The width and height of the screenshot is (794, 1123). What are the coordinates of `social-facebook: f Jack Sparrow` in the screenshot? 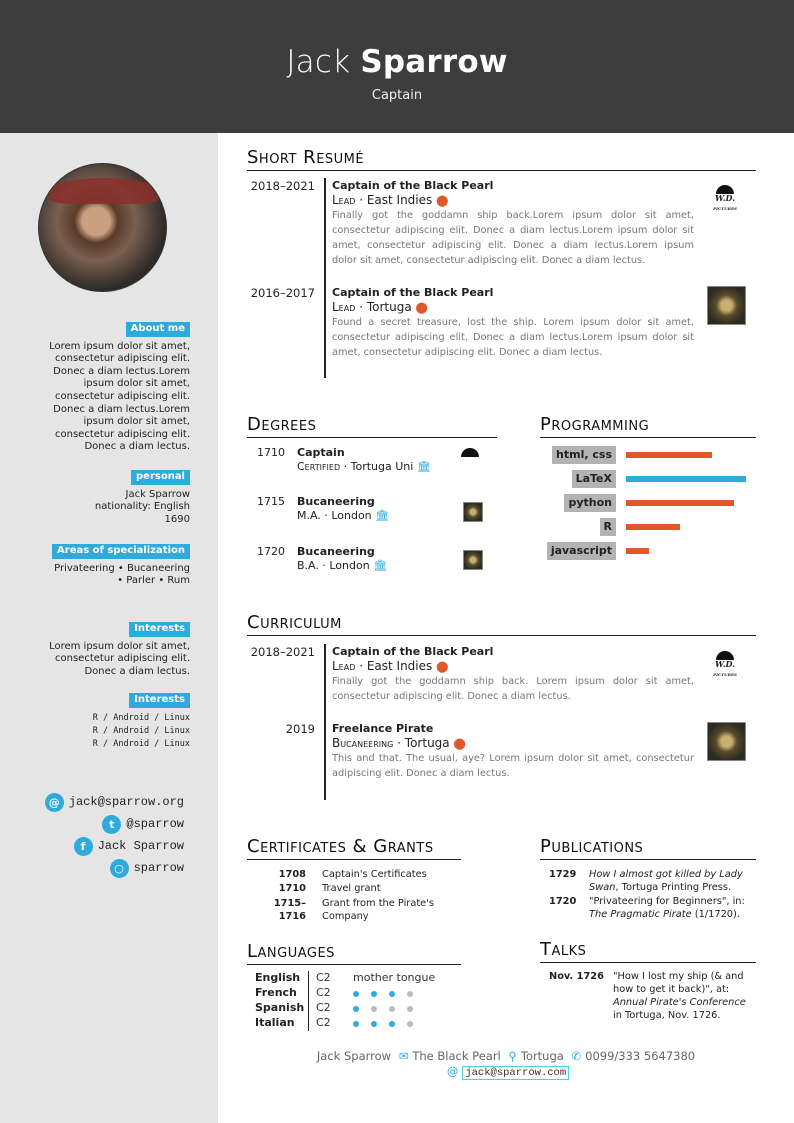 It's located at (114, 846).